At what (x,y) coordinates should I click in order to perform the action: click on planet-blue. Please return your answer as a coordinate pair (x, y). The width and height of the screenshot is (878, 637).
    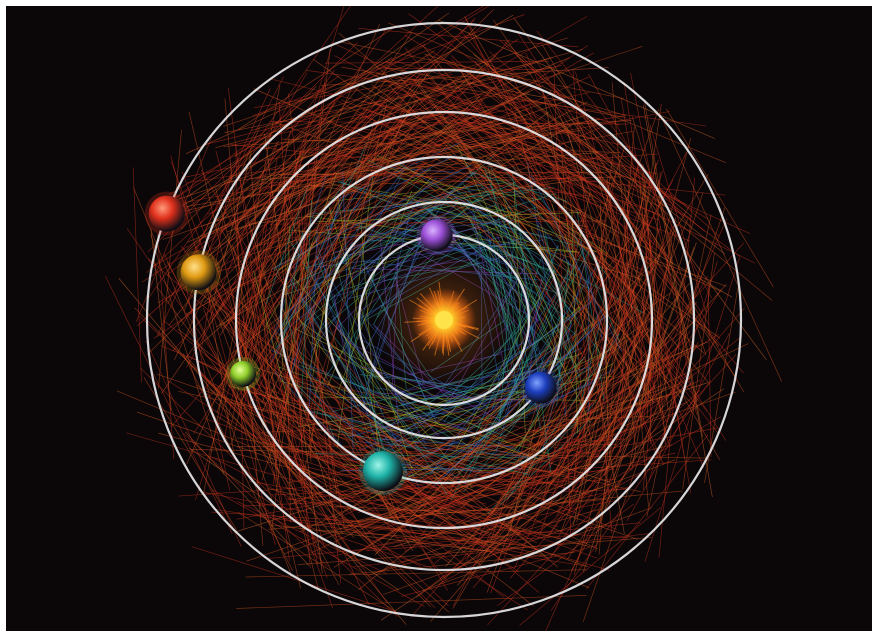
    Looking at the image, I should click on (540, 387).